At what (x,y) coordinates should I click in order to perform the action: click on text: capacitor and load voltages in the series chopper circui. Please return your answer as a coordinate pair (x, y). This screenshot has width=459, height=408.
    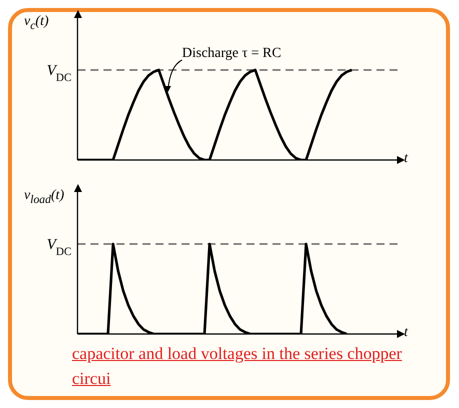
    Looking at the image, I should click on (237, 366).